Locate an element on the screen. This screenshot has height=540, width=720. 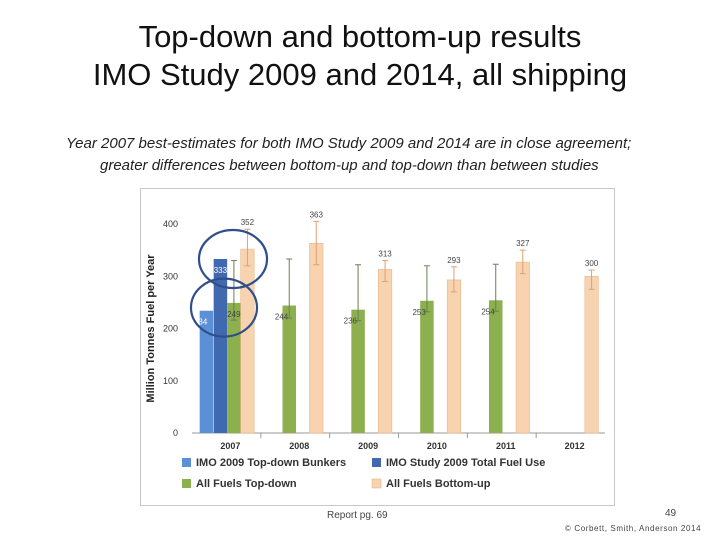
data-label: 244 is located at coordinates (282, 317).